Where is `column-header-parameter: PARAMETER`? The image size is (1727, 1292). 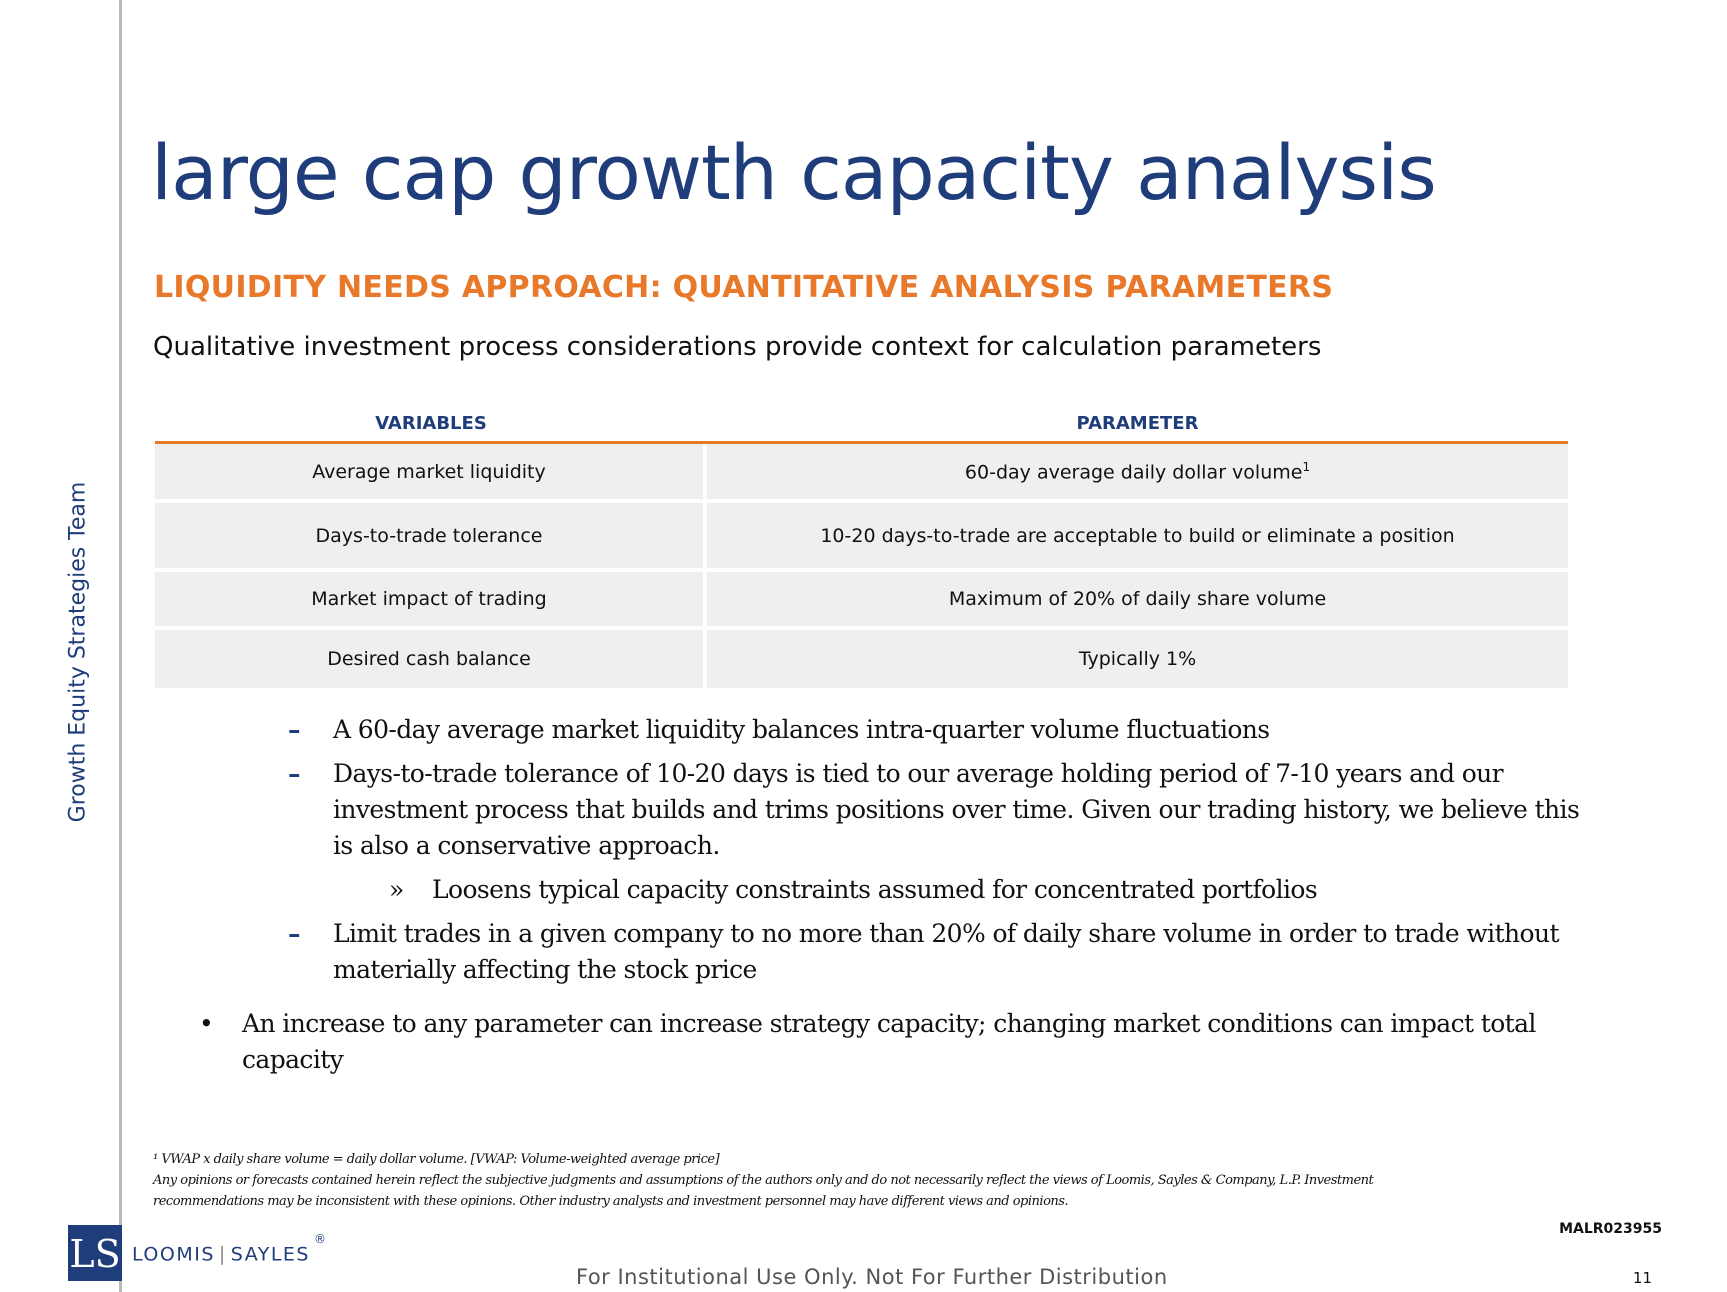 column-header-parameter: PARAMETER is located at coordinates (1137, 424).